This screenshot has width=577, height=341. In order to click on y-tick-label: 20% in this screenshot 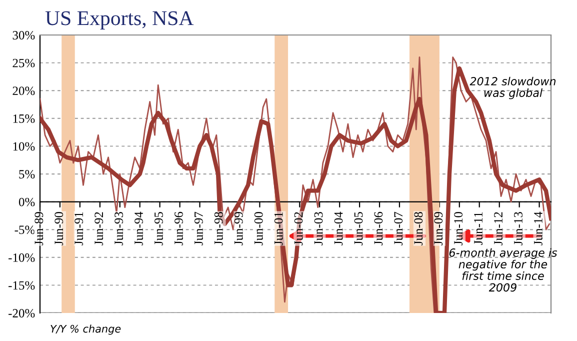, I will do `click(23, 91)`.